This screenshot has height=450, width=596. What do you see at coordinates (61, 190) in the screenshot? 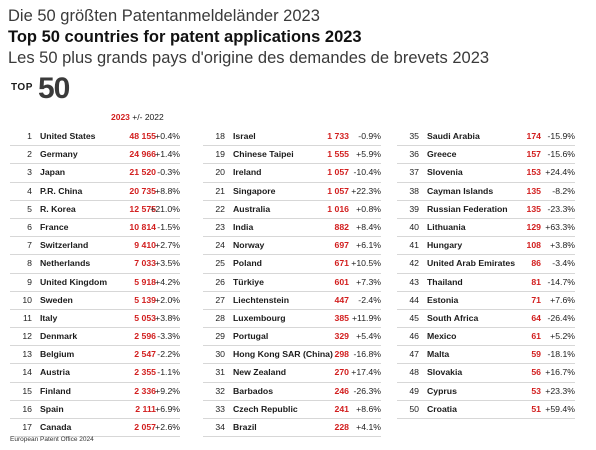
I see `country-cell: P.R. China` at bounding box center [61, 190].